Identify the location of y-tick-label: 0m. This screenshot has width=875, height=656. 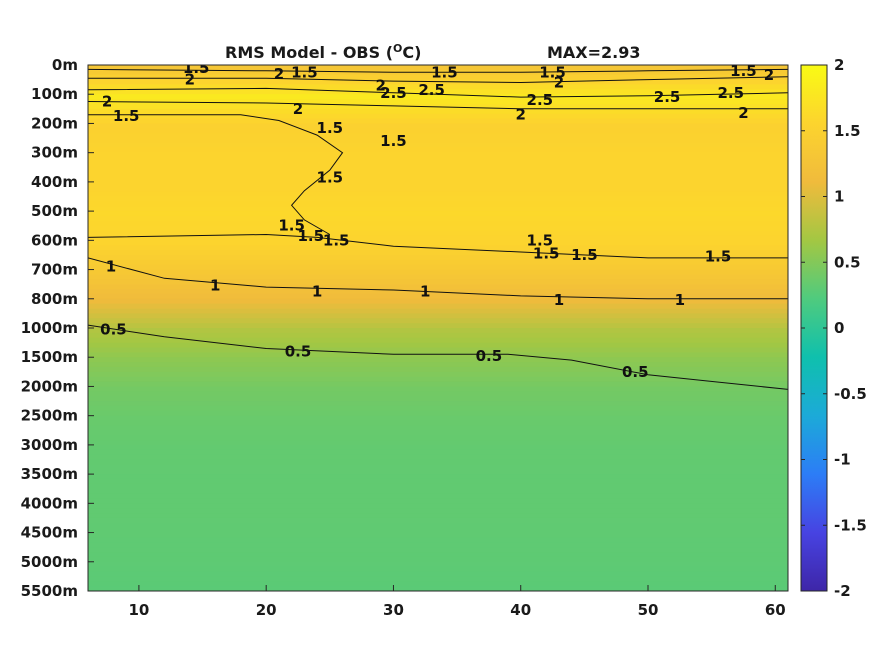
(65, 65).